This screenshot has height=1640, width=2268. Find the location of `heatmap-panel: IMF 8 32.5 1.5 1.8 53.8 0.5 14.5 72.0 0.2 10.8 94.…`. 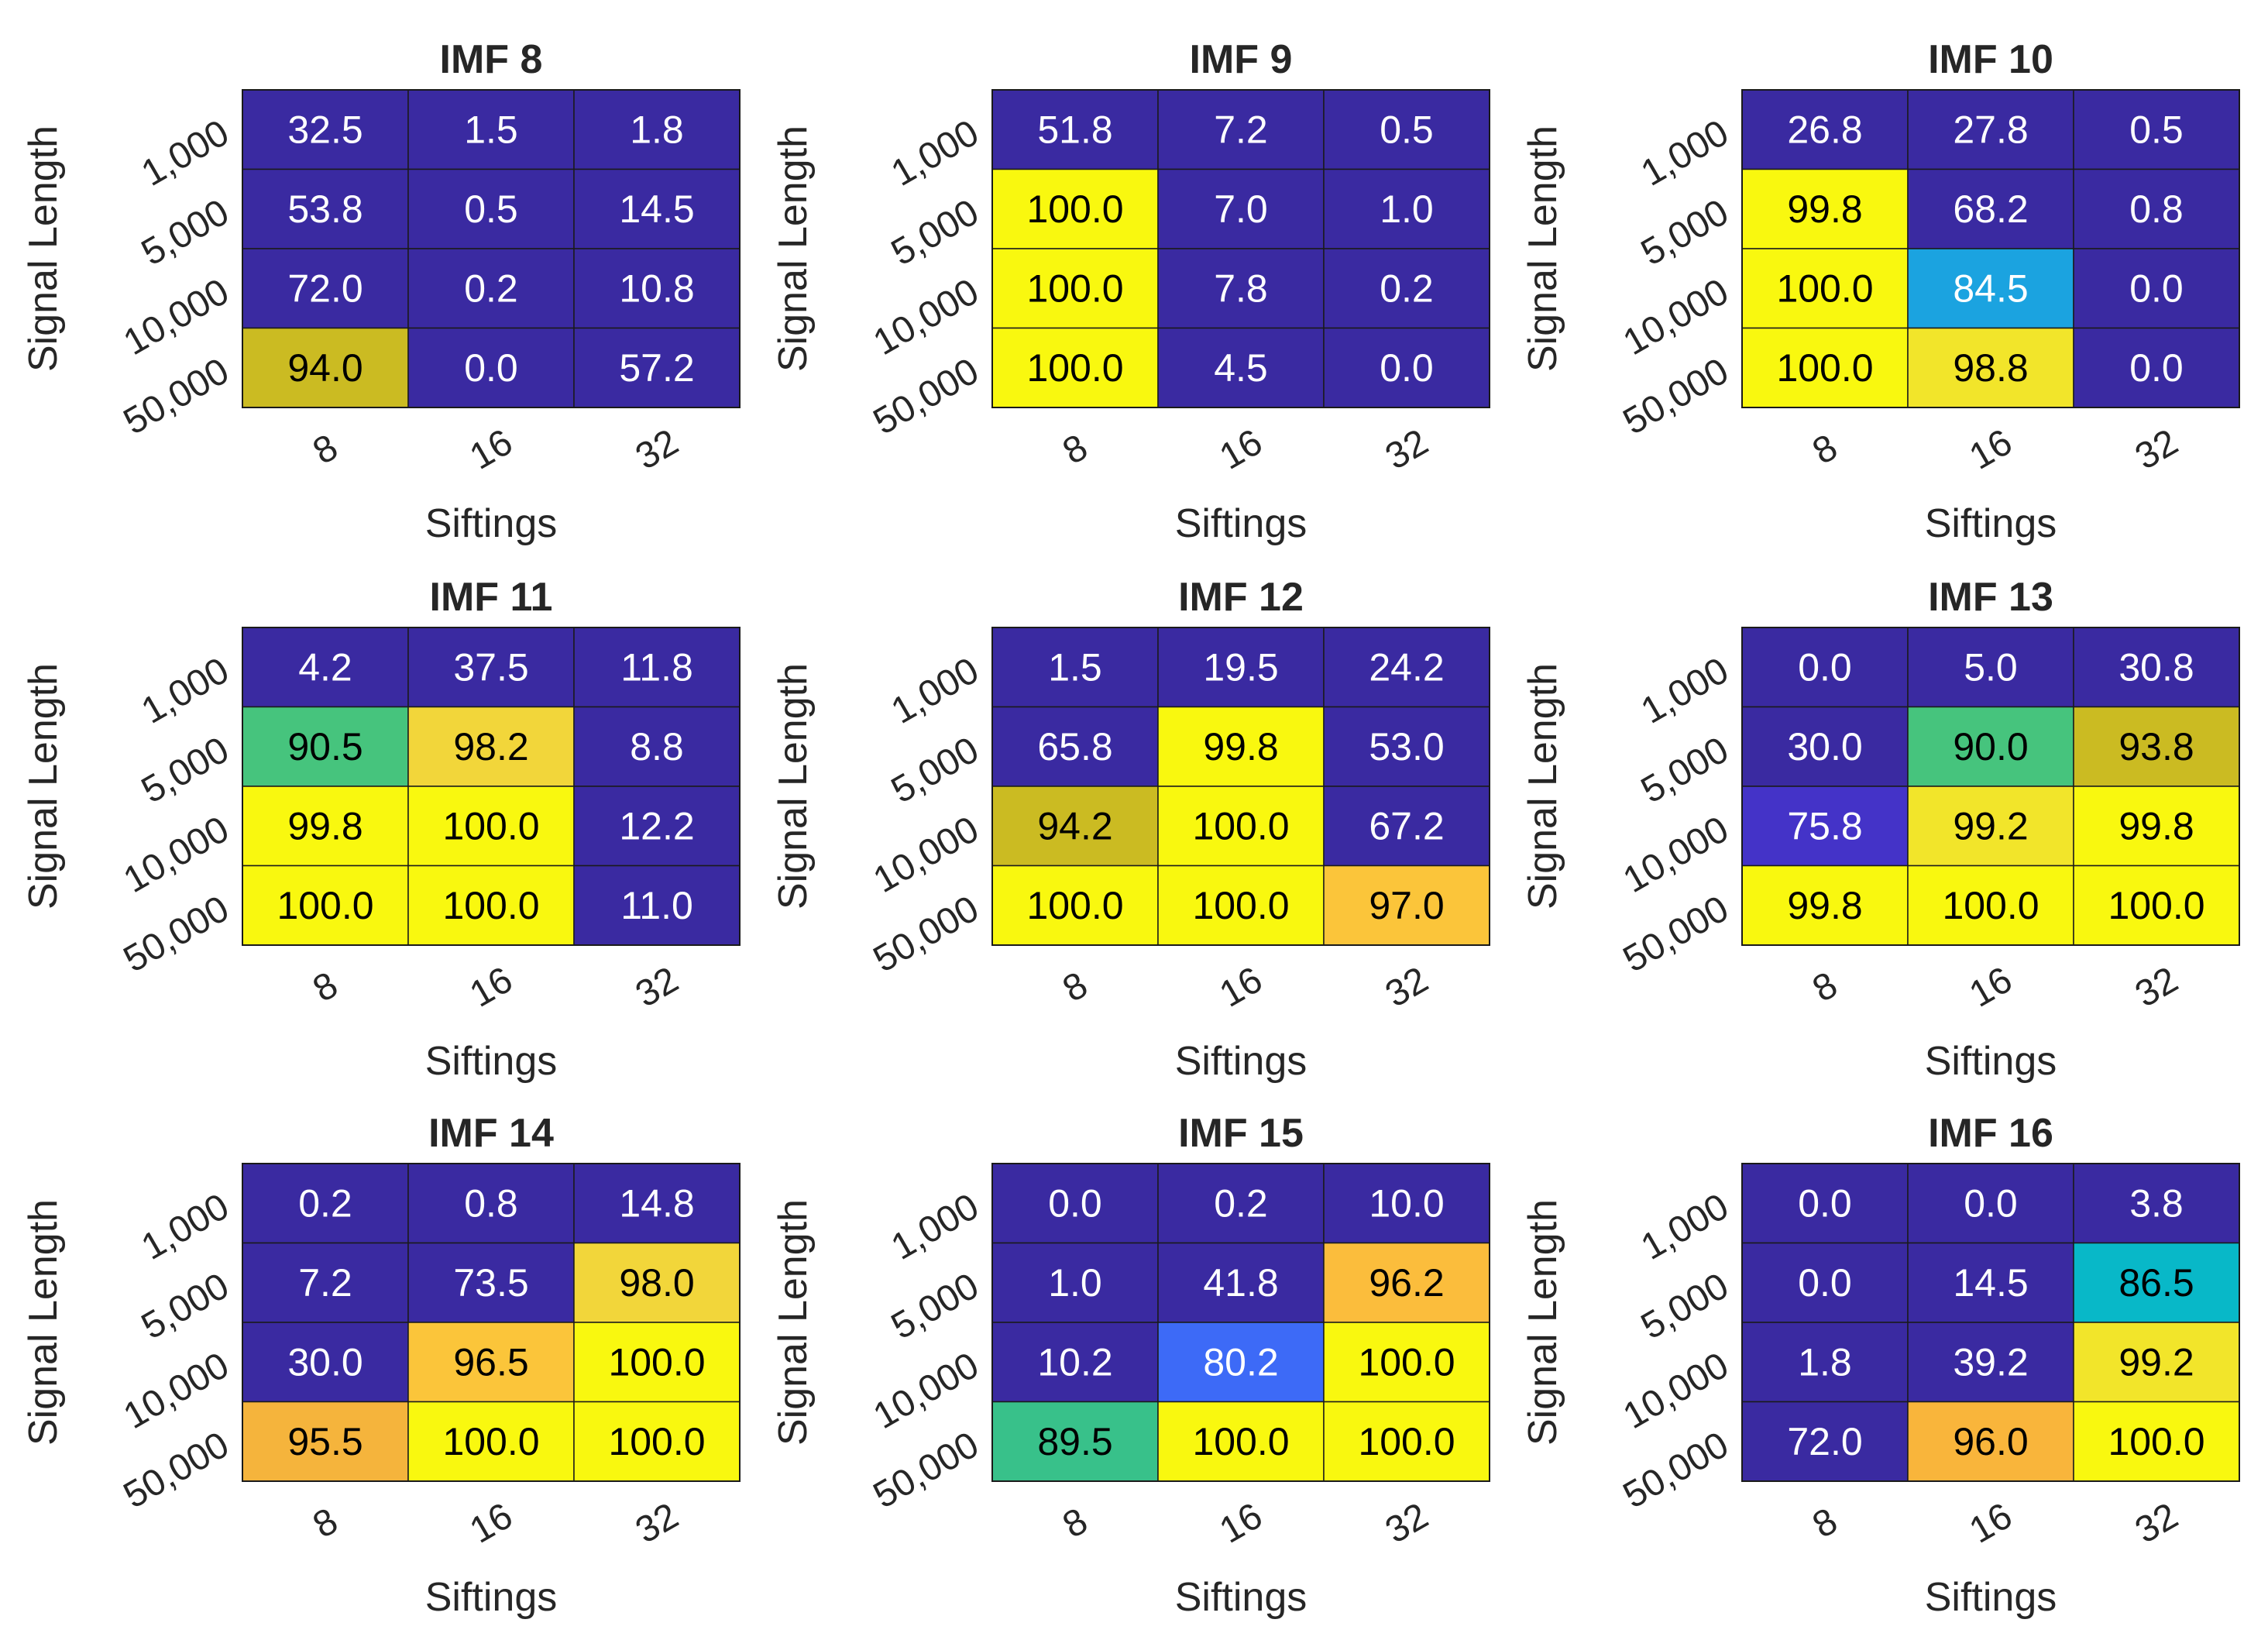

heatmap-panel: IMF 8 32.5 1.5 1.8 53.8 0.5 14.5 72.0 0.2 10.8 94.… is located at coordinates (381, 291).